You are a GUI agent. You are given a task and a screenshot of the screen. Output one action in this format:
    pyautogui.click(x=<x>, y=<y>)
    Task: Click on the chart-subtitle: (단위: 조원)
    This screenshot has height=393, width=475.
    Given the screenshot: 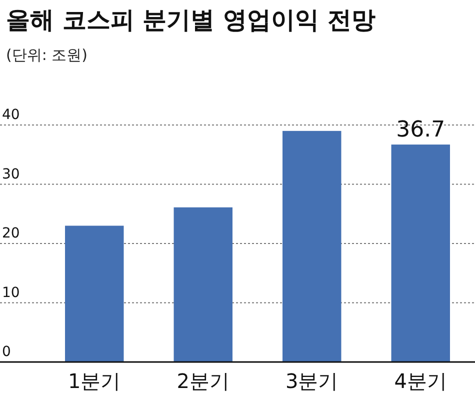 What is the action you would take?
    pyautogui.click(x=47, y=55)
    